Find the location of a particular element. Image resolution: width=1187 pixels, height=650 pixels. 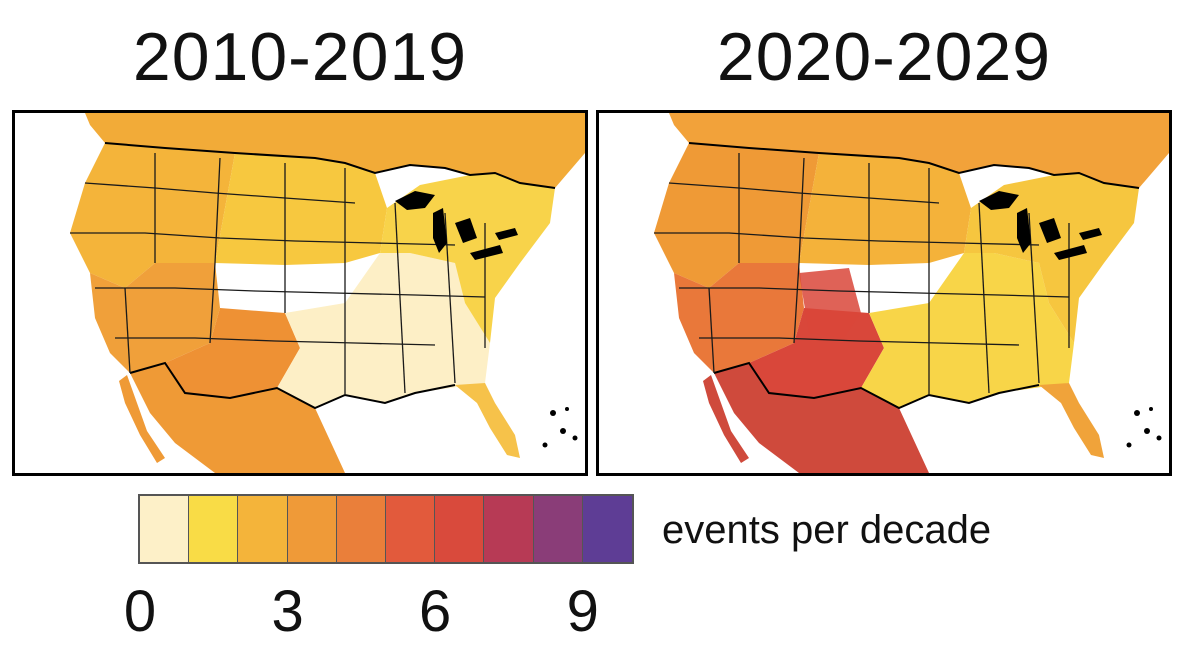

colorbar-tick-9: 9 is located at coordinates (582, 611).